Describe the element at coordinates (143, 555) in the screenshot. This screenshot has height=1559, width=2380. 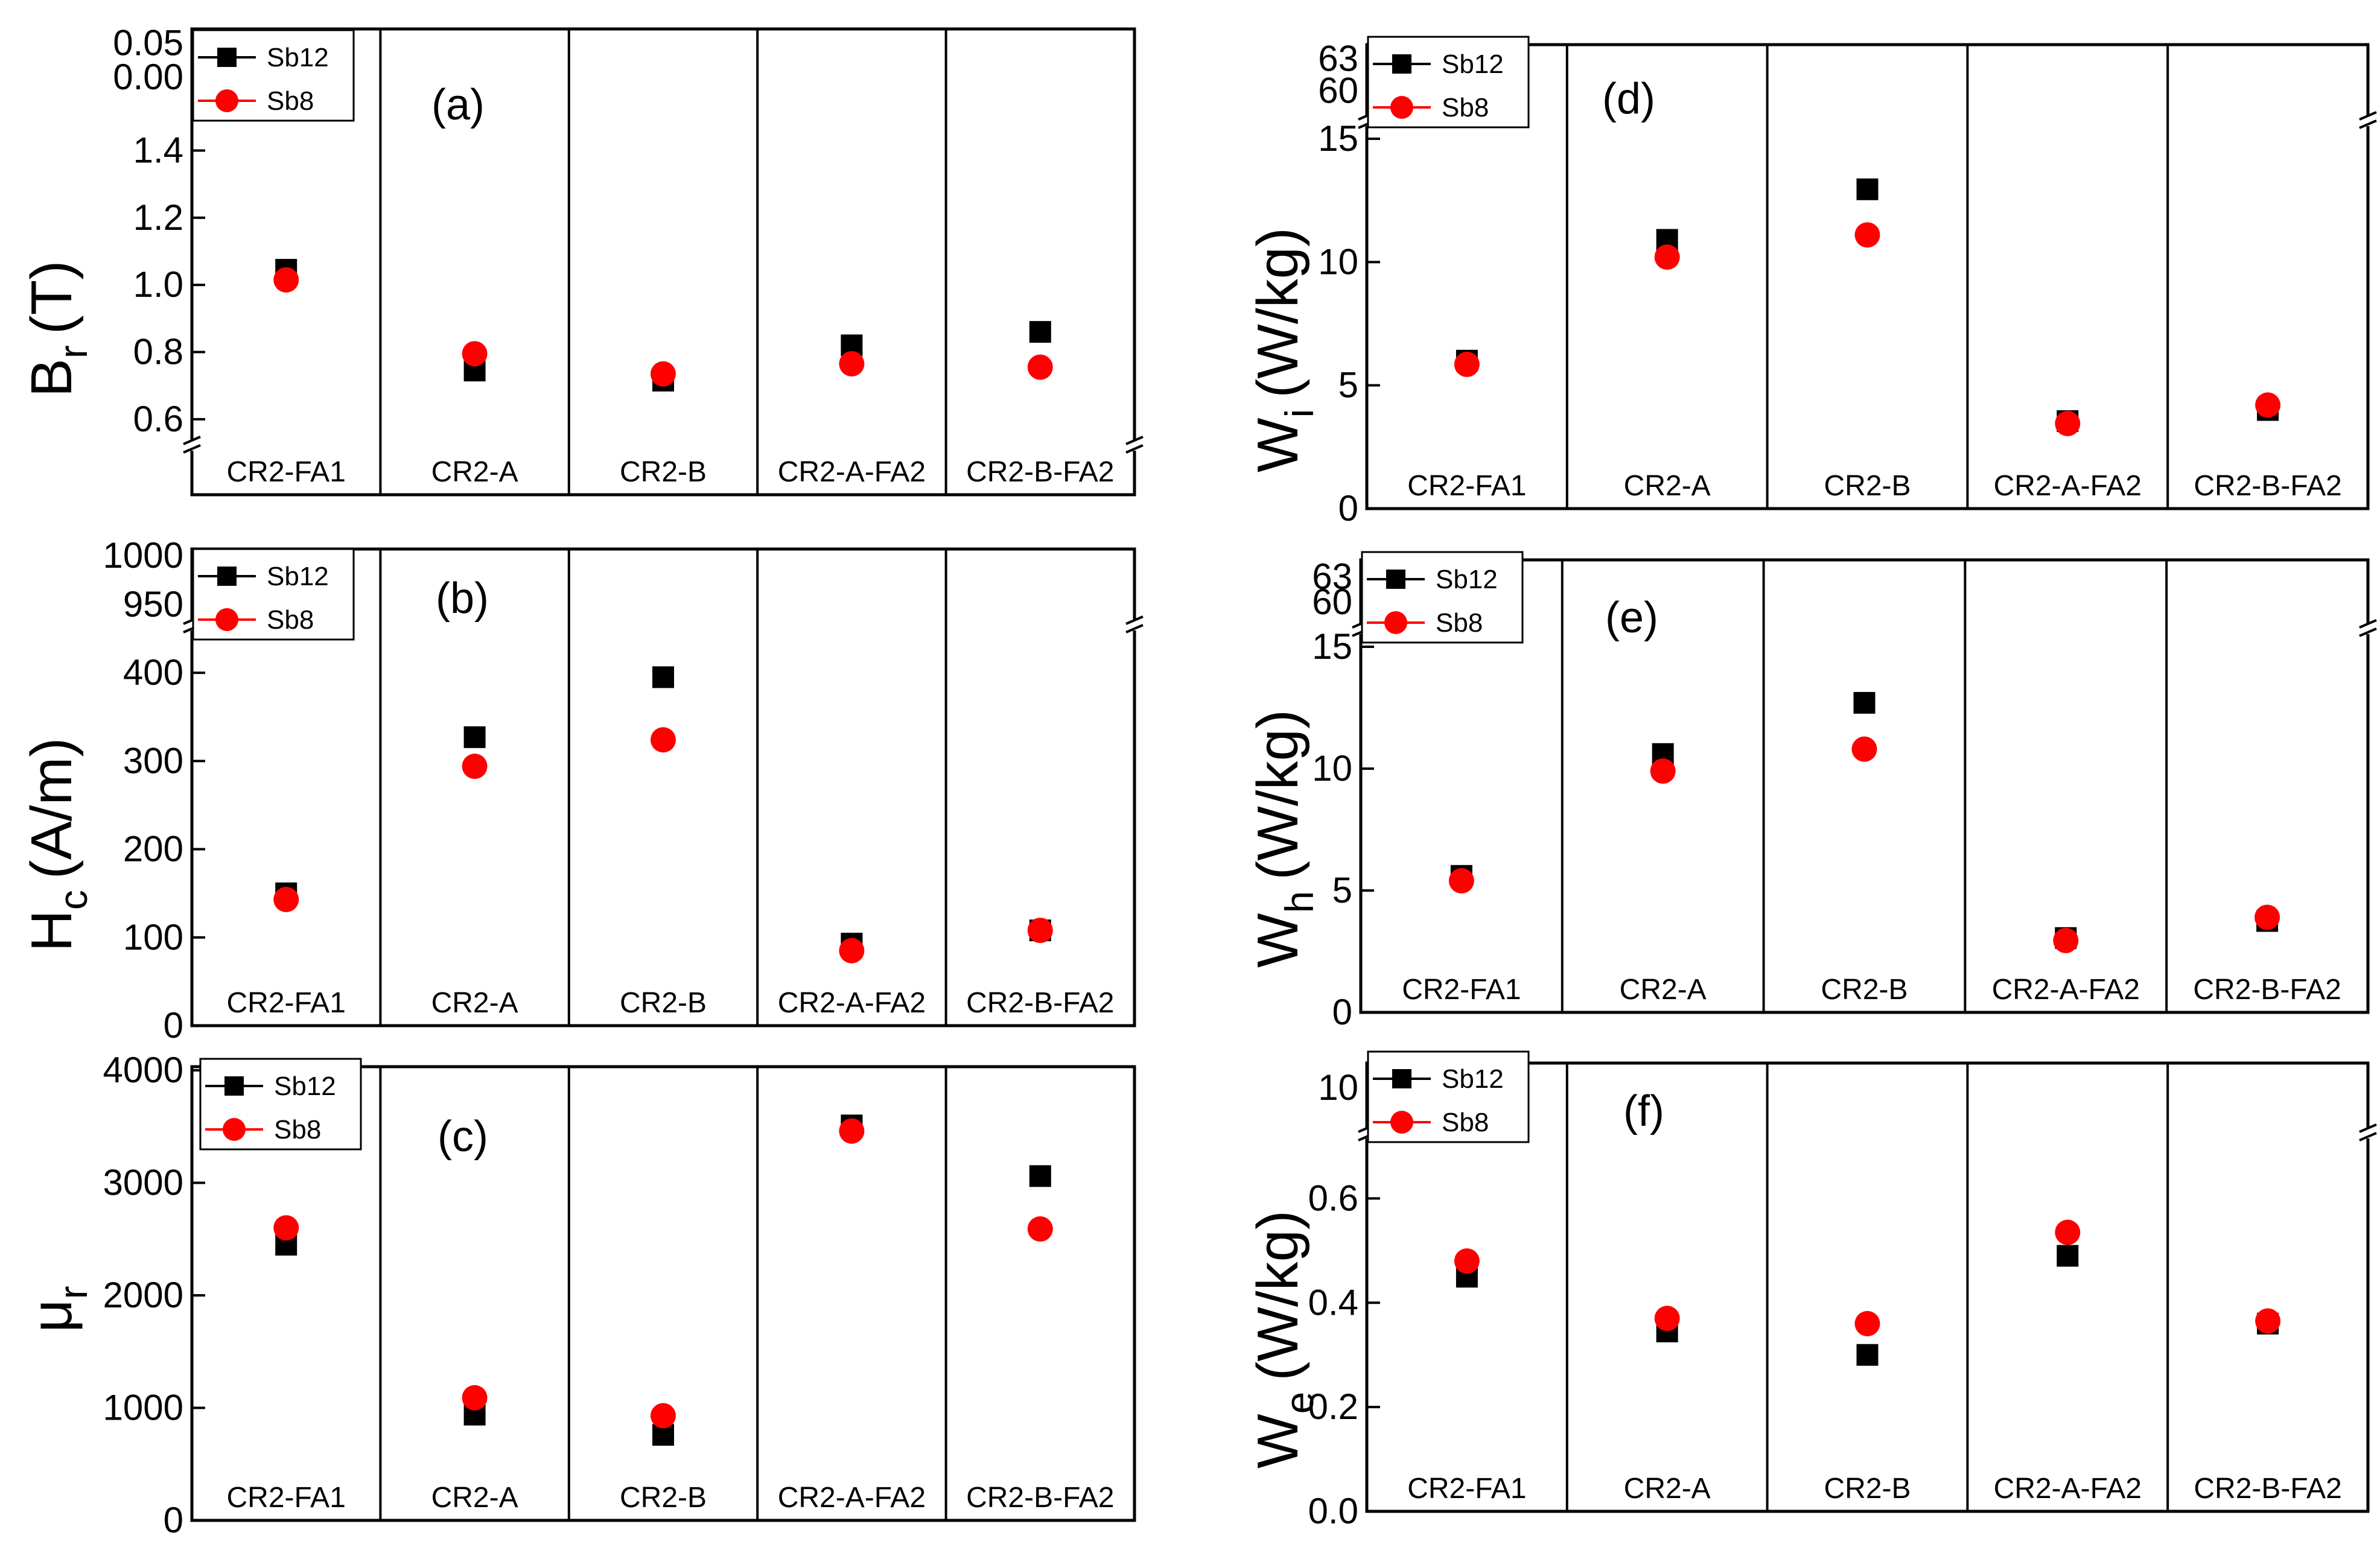
I see `y-tick-label-break: 1000` at that location.